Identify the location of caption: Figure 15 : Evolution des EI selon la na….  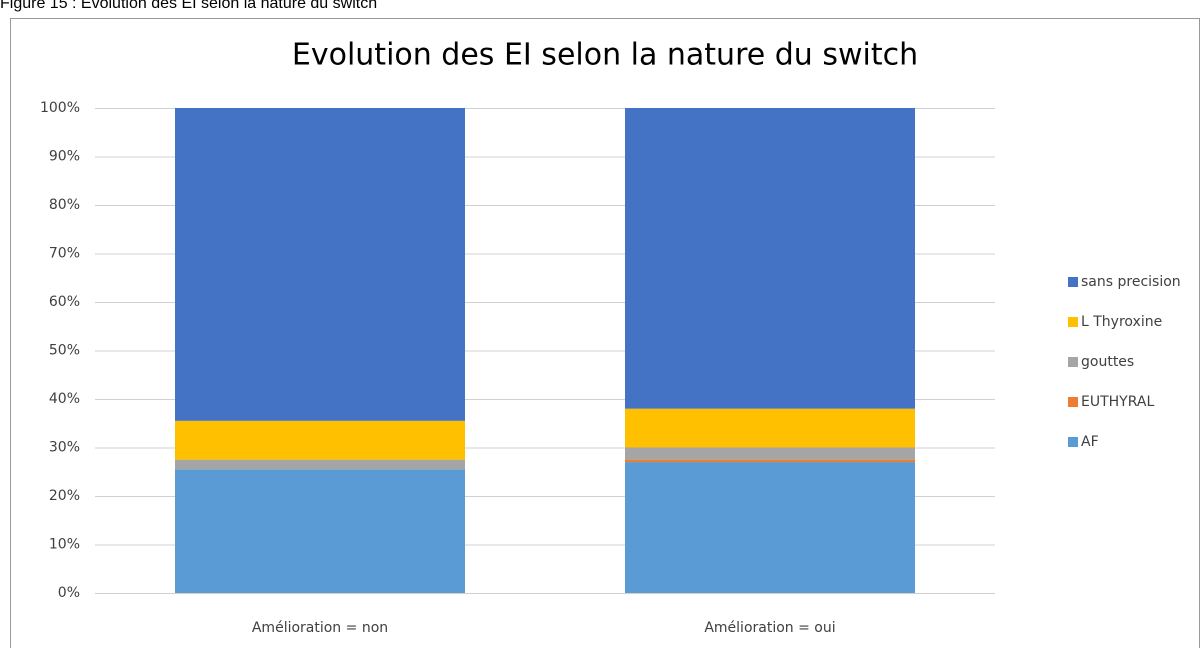
(188, 6).